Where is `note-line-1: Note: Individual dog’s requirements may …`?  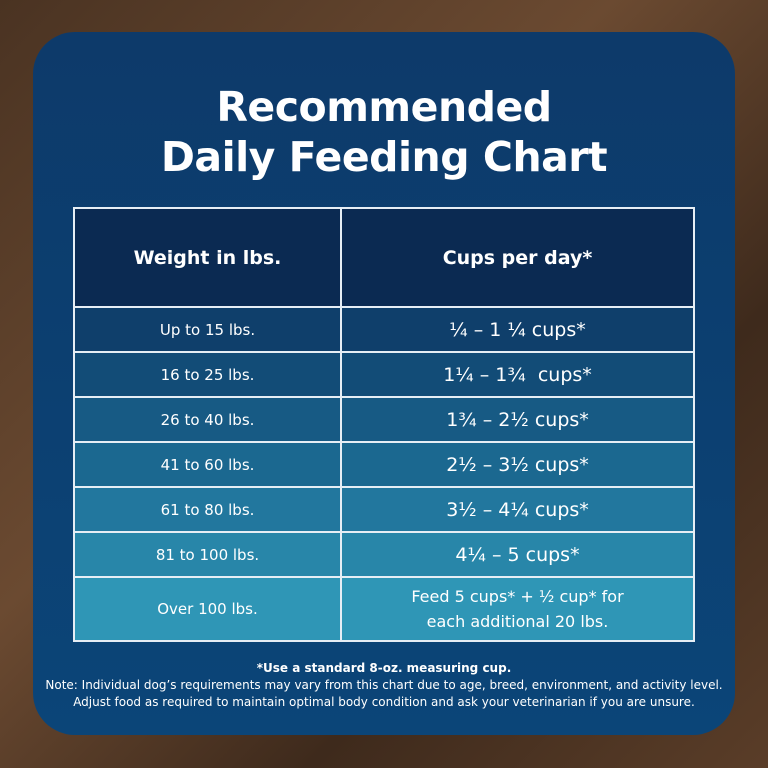 note-line-1: Note: Individual dog’s requirements may … is located at coordinates (384, 685).